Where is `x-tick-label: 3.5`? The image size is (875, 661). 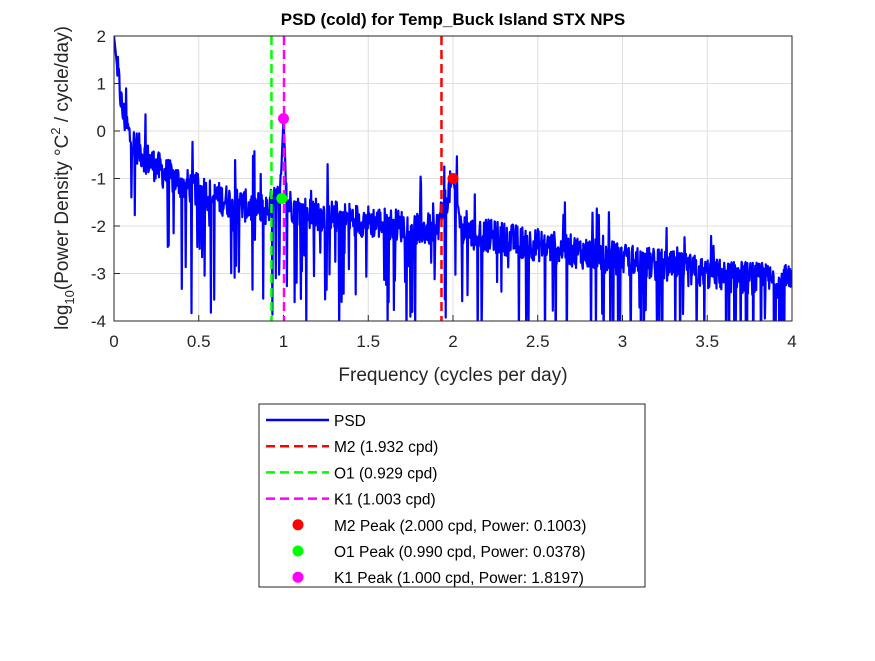 x-tick-label: 3.5 is located at coordinates (707, 341).